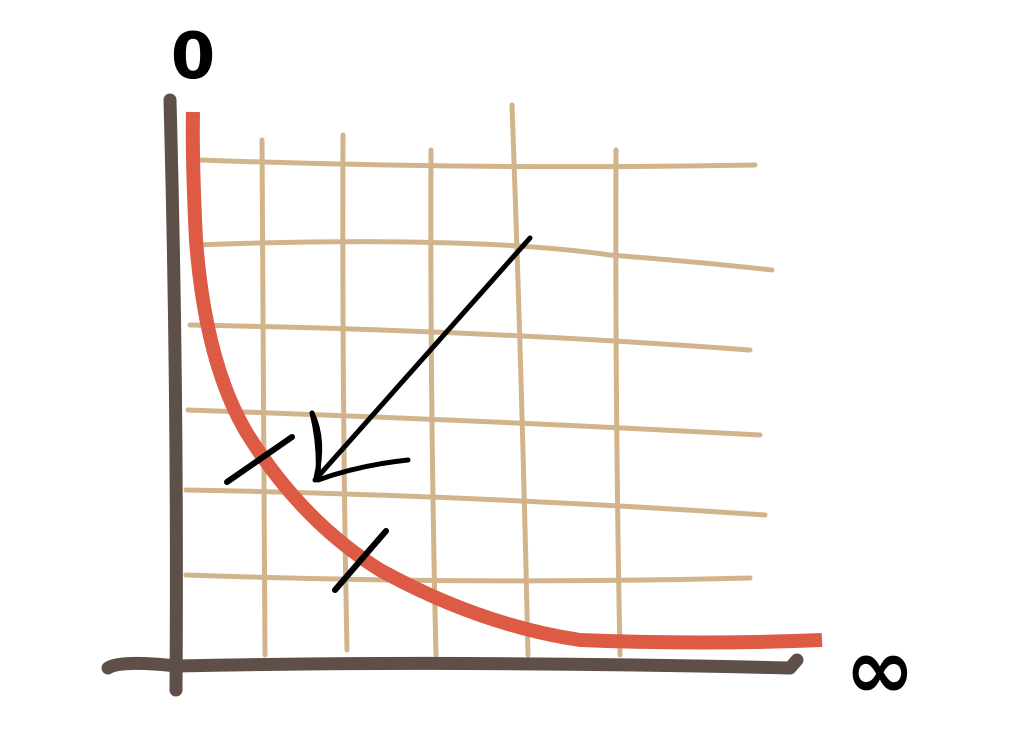 Image resolution: width=1024 pixels, height=741 pixels. What do you see at coordinates (173, 395) in the screenshot?
I see `y-axis` at bounding box center [173, 395].